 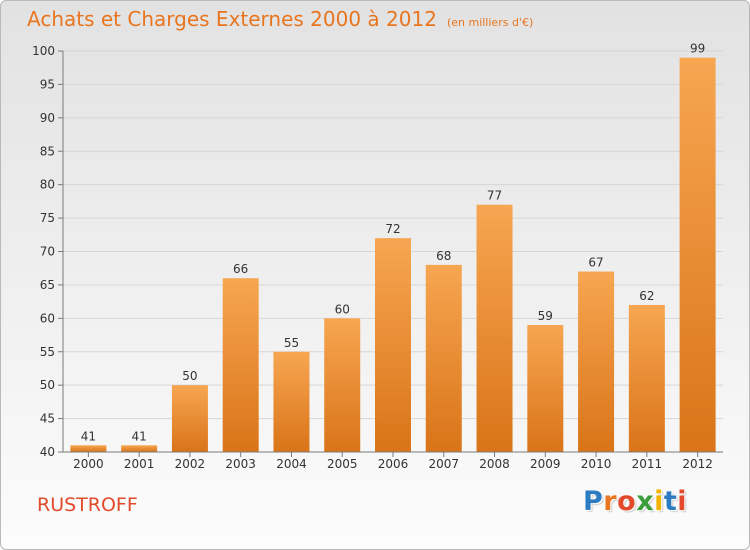 I want to click on y-tick-label: 90, so click(x=47, y=118).